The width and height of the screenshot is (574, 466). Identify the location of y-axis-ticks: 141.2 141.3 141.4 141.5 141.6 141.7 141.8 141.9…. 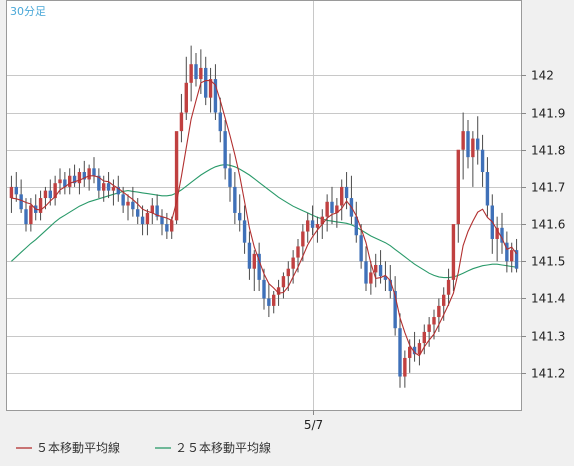
(543, 225).